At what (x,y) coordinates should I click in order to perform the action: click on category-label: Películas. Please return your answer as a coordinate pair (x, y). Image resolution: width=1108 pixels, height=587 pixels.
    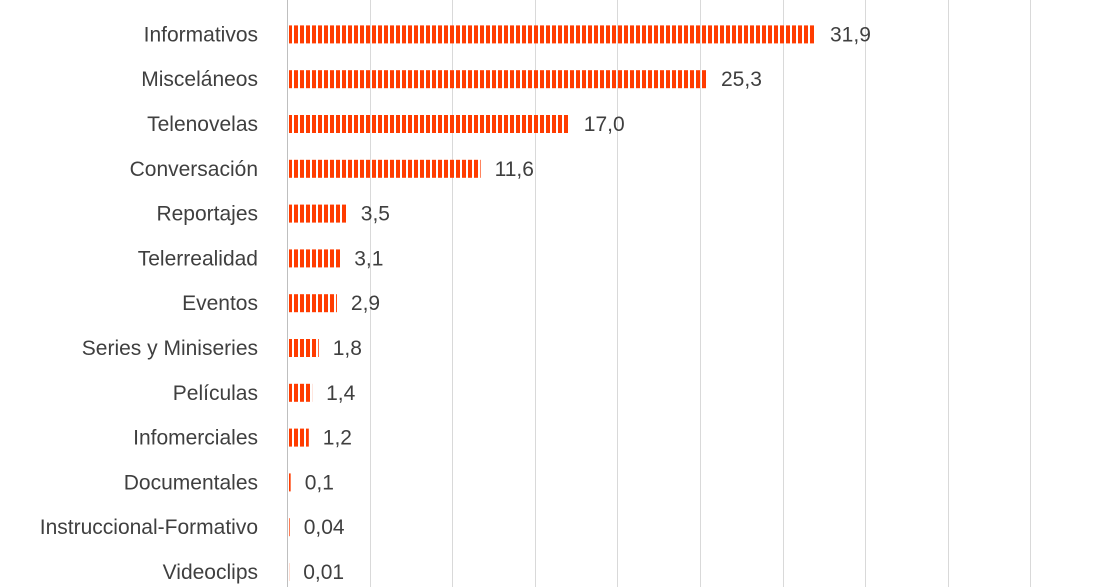
    Looking at the image, I should click on (215, 393).